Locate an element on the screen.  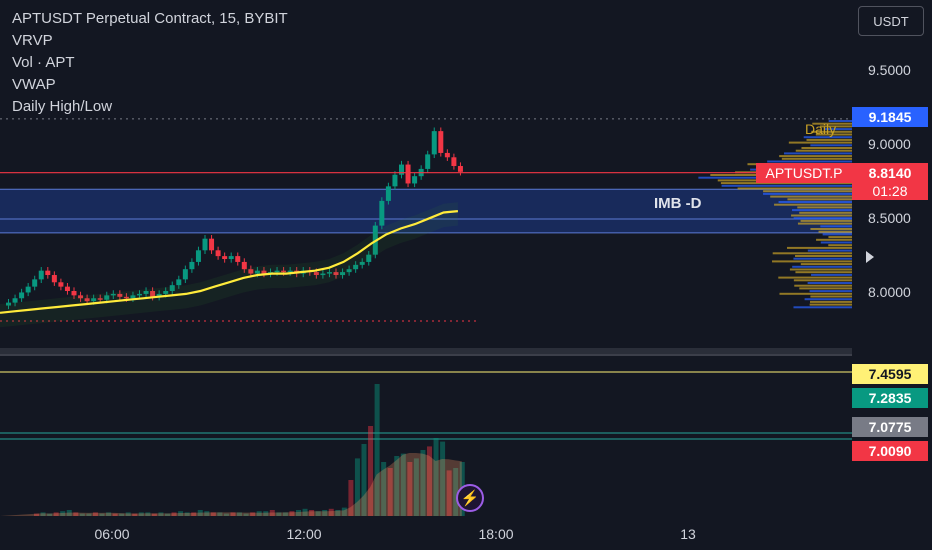
time-tick-label: 12:00 is located at coordinates (303, 534).